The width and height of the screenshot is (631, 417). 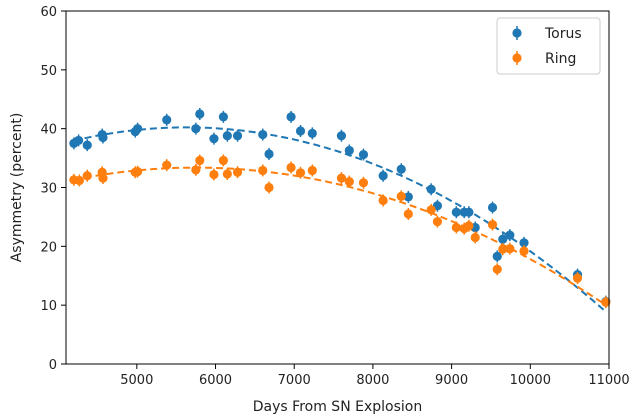 What do you see at coordinates (48, 12) in the screenshot?
I see `y-tick-label: 60` at bounding box center [48, 12].